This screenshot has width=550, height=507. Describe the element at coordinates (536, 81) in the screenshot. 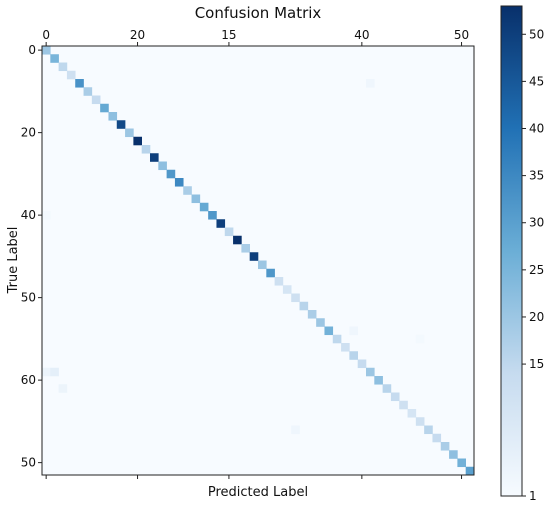

I see `colorbar-tick-label: 45` at that location.